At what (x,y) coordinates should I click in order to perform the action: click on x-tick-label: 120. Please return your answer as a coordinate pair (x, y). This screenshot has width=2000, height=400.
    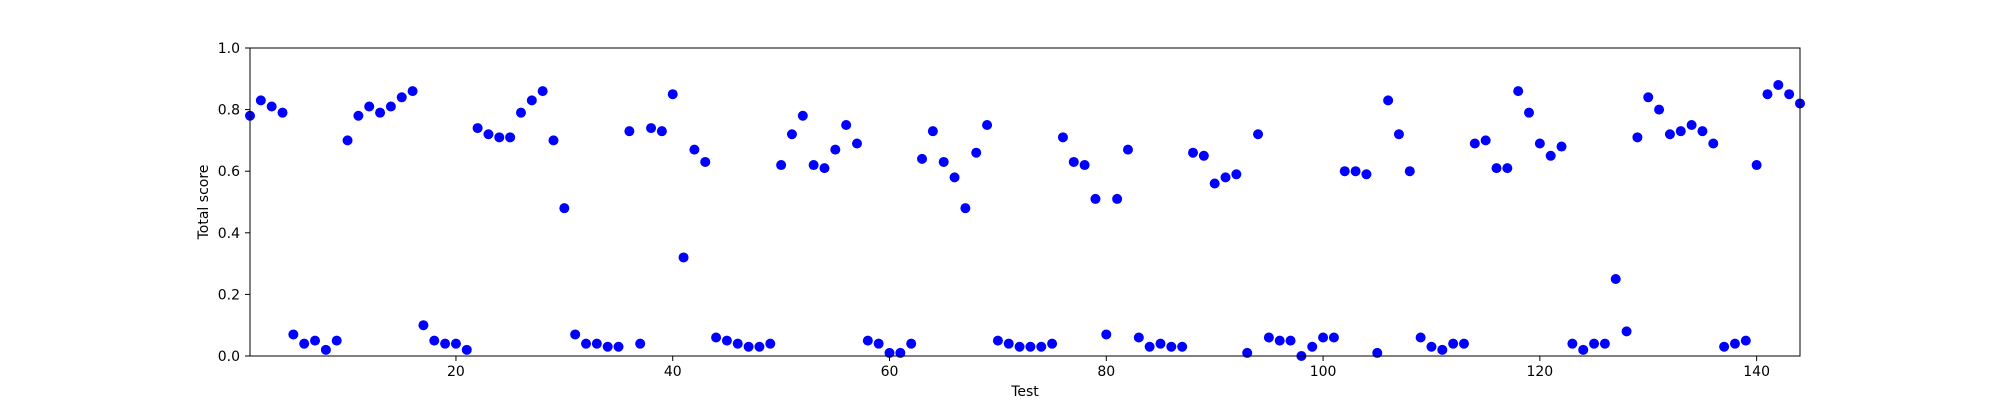
    Looking at the image, I should click on (1539, 372).